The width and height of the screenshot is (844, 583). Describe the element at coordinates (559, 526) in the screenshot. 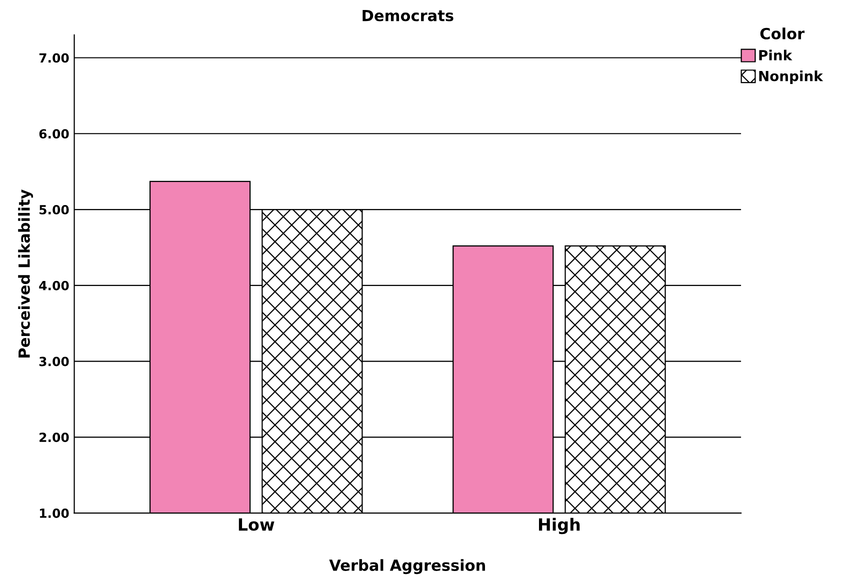

I see `x-tick-label: High` at that location.